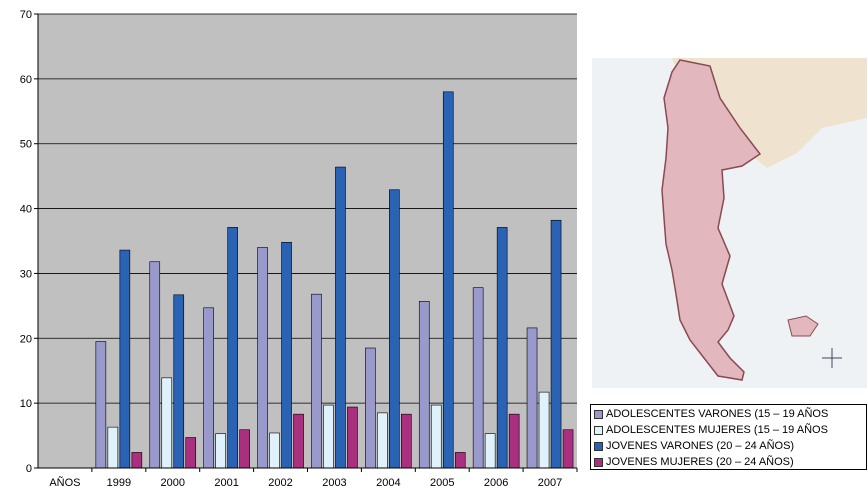 The width and height of the screenshot is (867, 490). What do you see at coordinates (832, 358) in the screenshot?
I see `map-compass-icon` at bounding box center [832, 358].